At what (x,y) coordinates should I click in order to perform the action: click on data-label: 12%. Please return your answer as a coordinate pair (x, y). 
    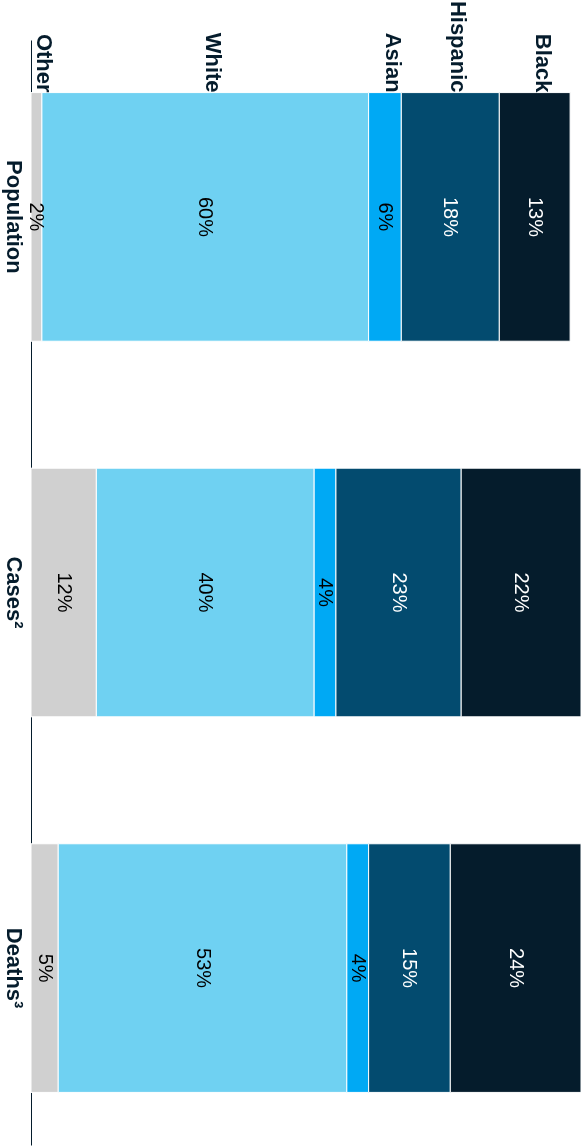
    Looking at the image, I should click on (64, 592).